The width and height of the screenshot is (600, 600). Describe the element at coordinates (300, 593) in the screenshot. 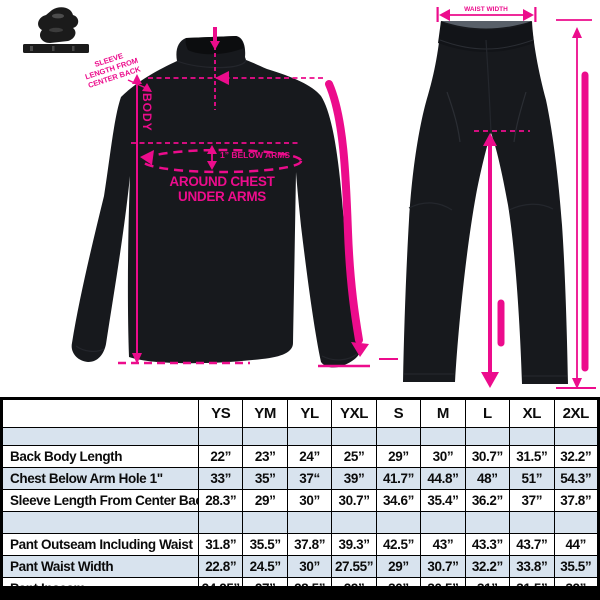

I see `bottom-black-bar` at that location.